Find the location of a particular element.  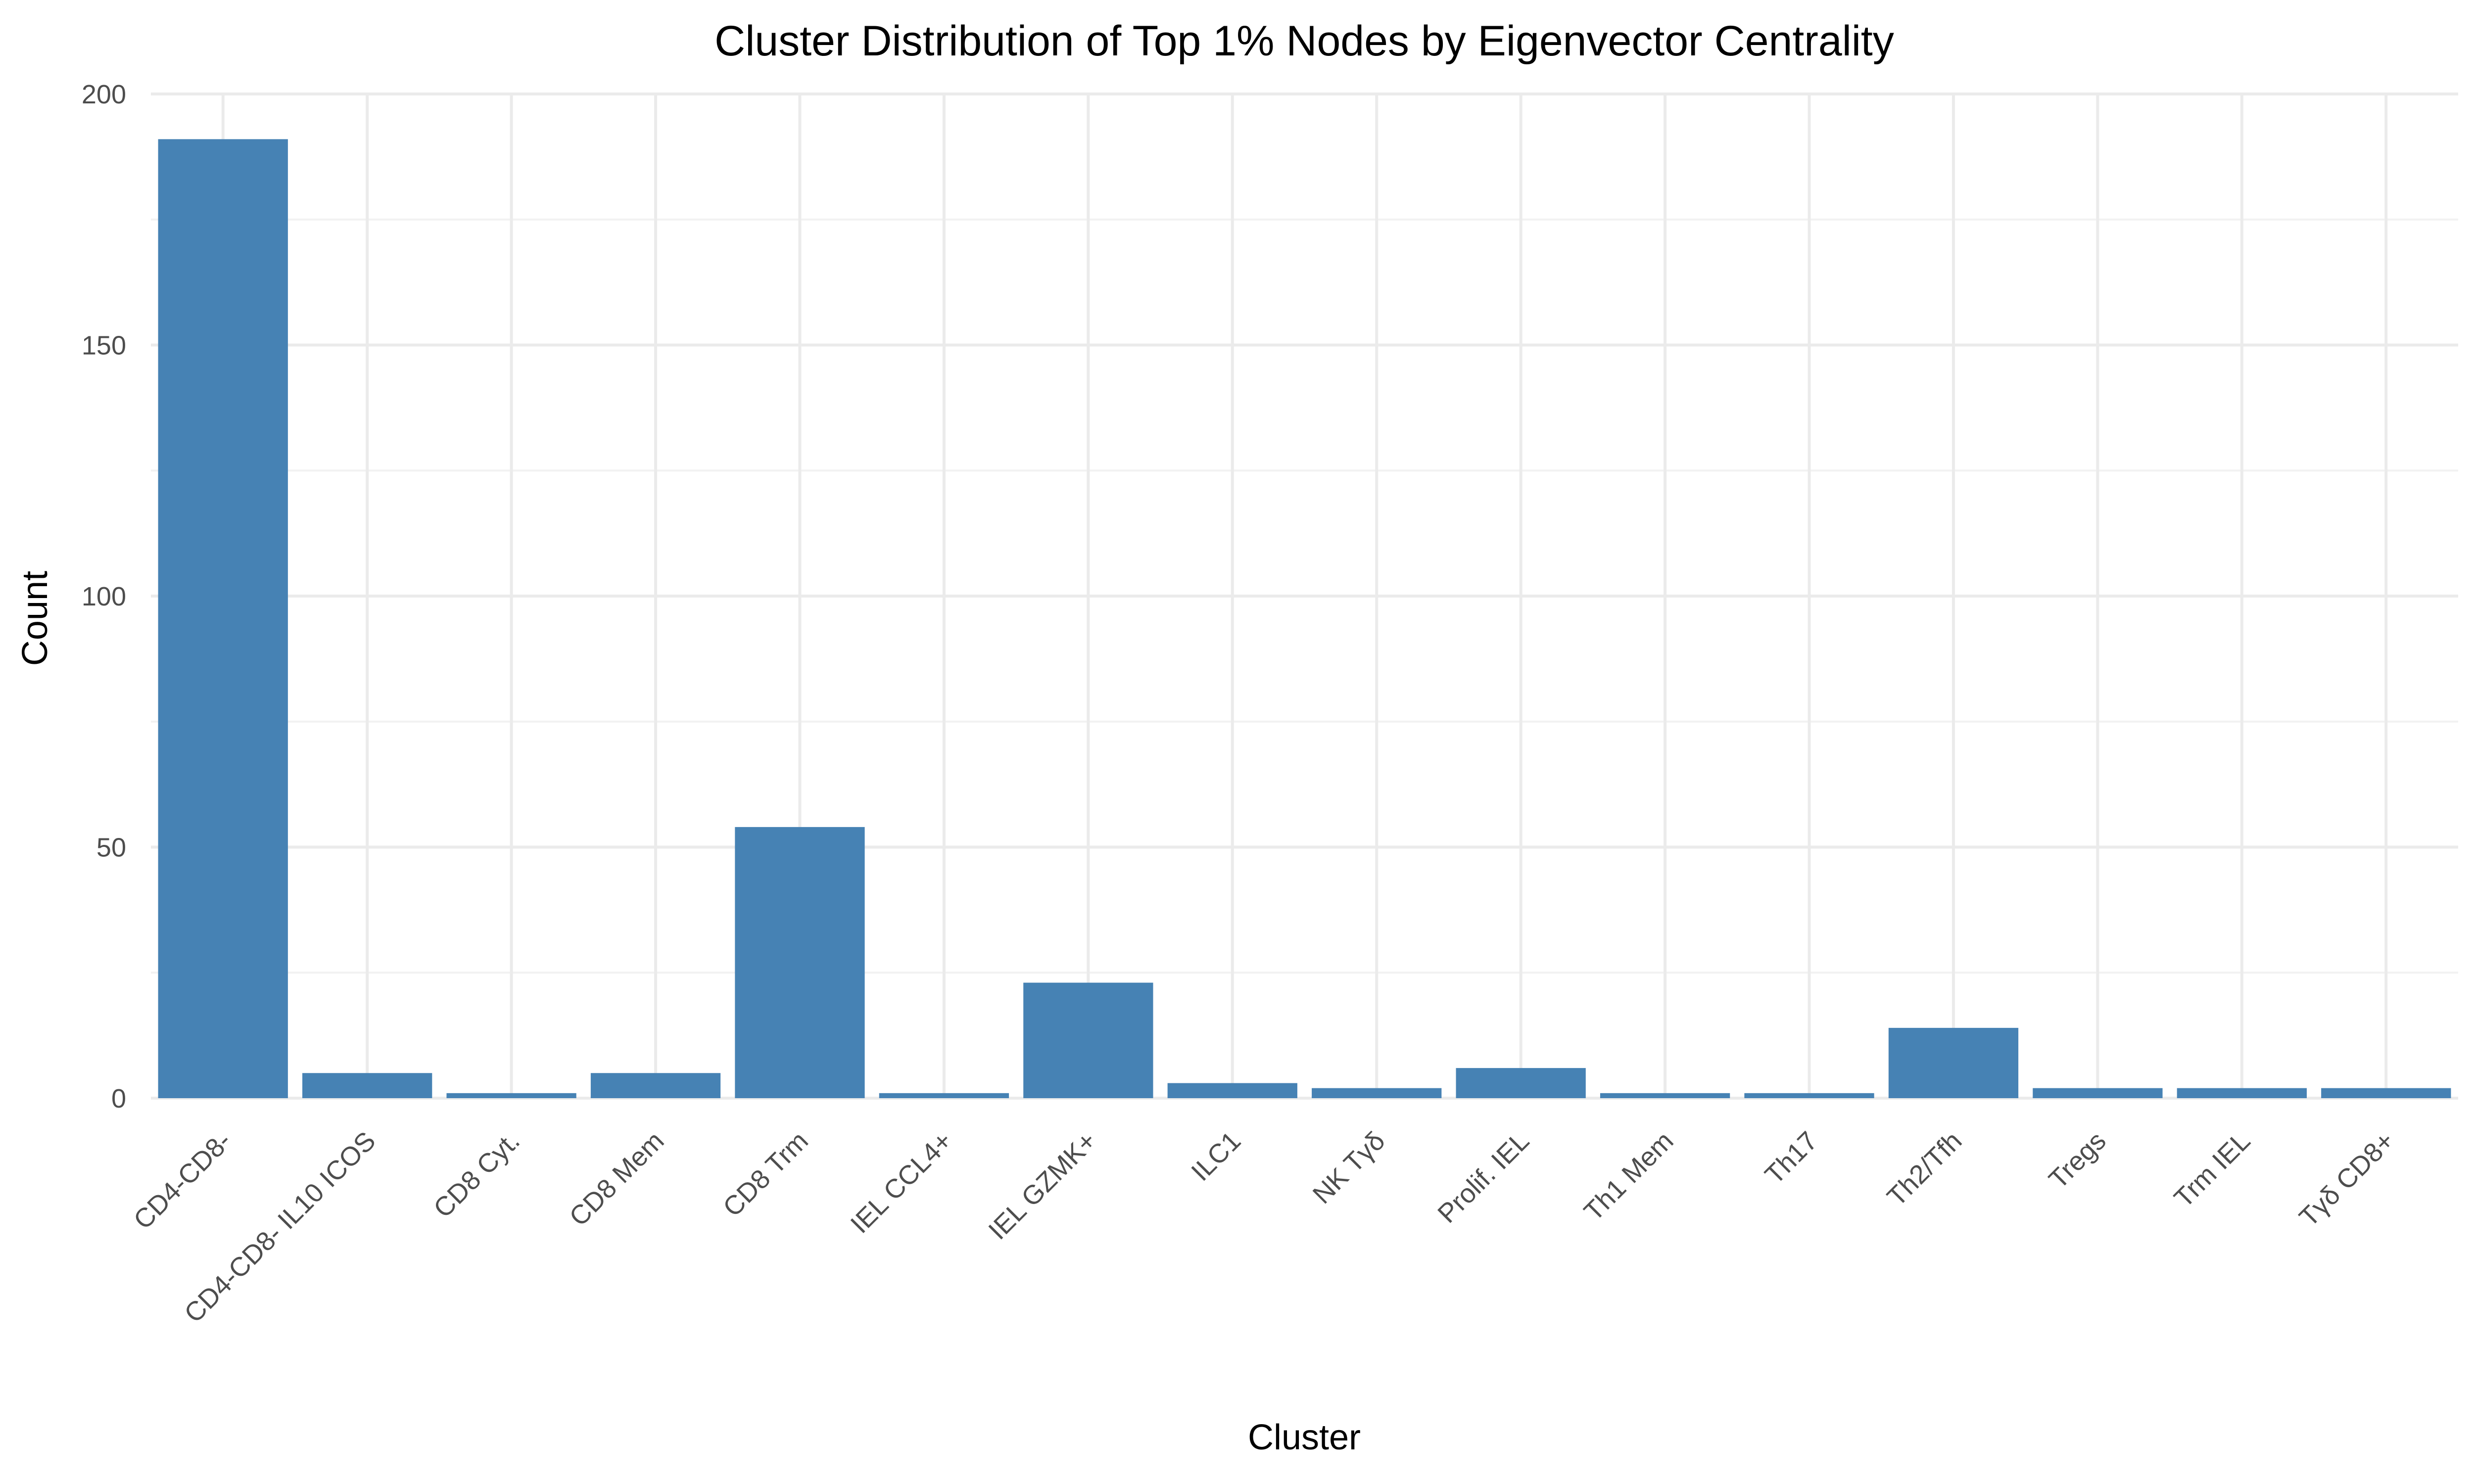

x-tick-label: IEL CCL4+ is located at coordinates (902, 1182).